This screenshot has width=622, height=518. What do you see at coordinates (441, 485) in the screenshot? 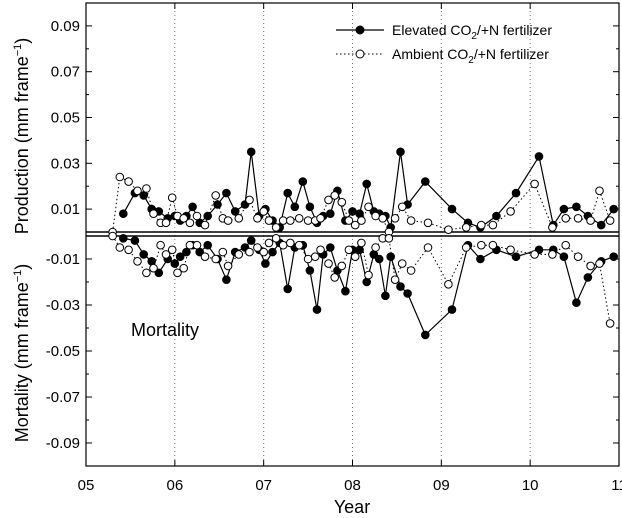
I see `x-tick-label-4: 09` at bounding box center [441, 485].